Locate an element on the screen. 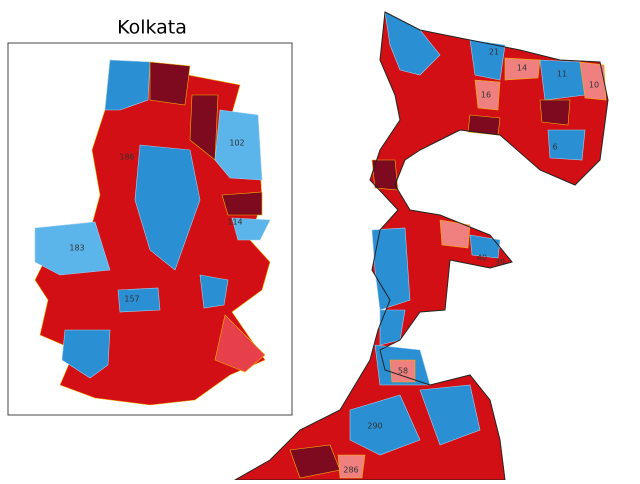 This screenshot has width=640, height=484. region-label: 286 is located at coordinates (350, 470).